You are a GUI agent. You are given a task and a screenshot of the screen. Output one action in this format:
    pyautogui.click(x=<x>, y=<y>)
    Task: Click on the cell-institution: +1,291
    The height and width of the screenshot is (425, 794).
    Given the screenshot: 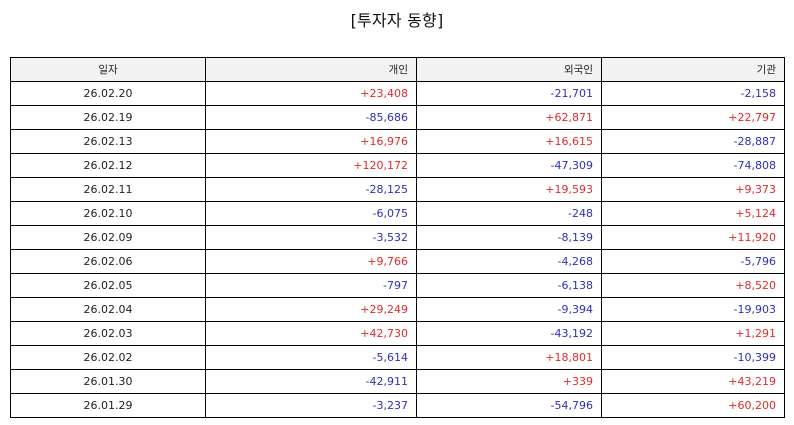 What is the action you would take?
    pyautogui.click(x=693, y=333)
    